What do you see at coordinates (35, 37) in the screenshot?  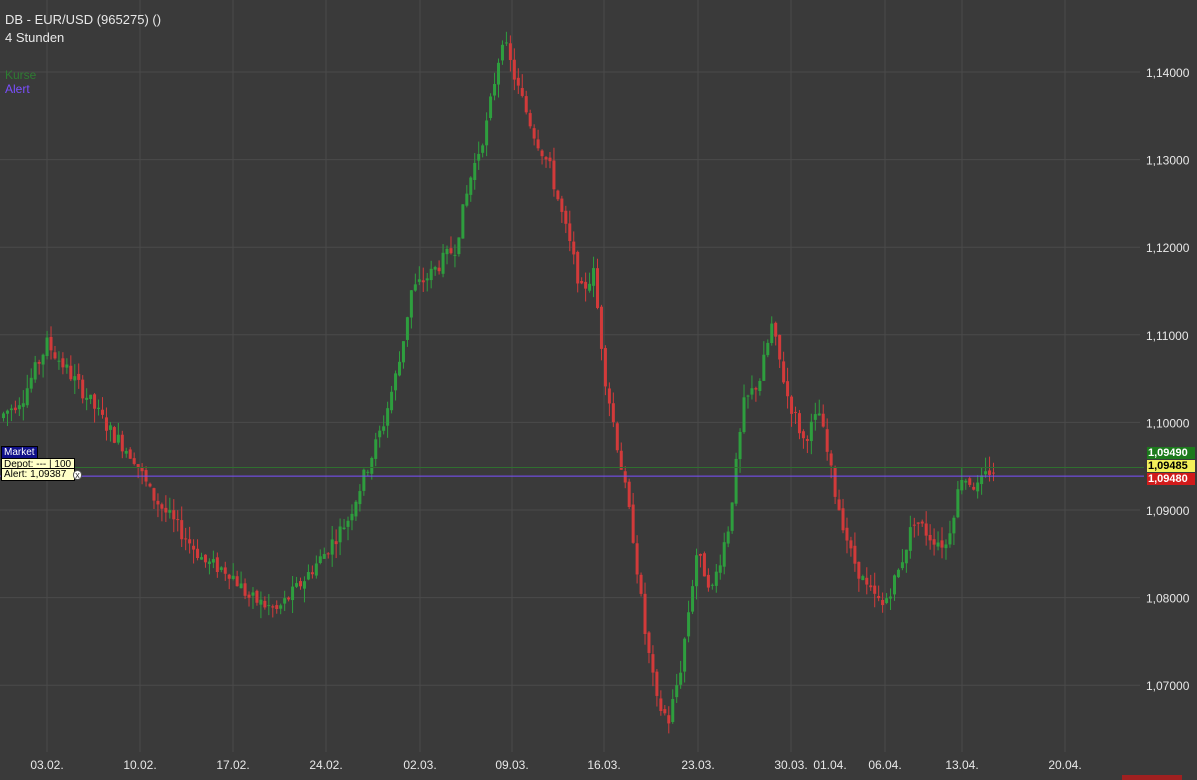 I see `chart-interval: 4 Stunden` at bounding box center [35, 37].